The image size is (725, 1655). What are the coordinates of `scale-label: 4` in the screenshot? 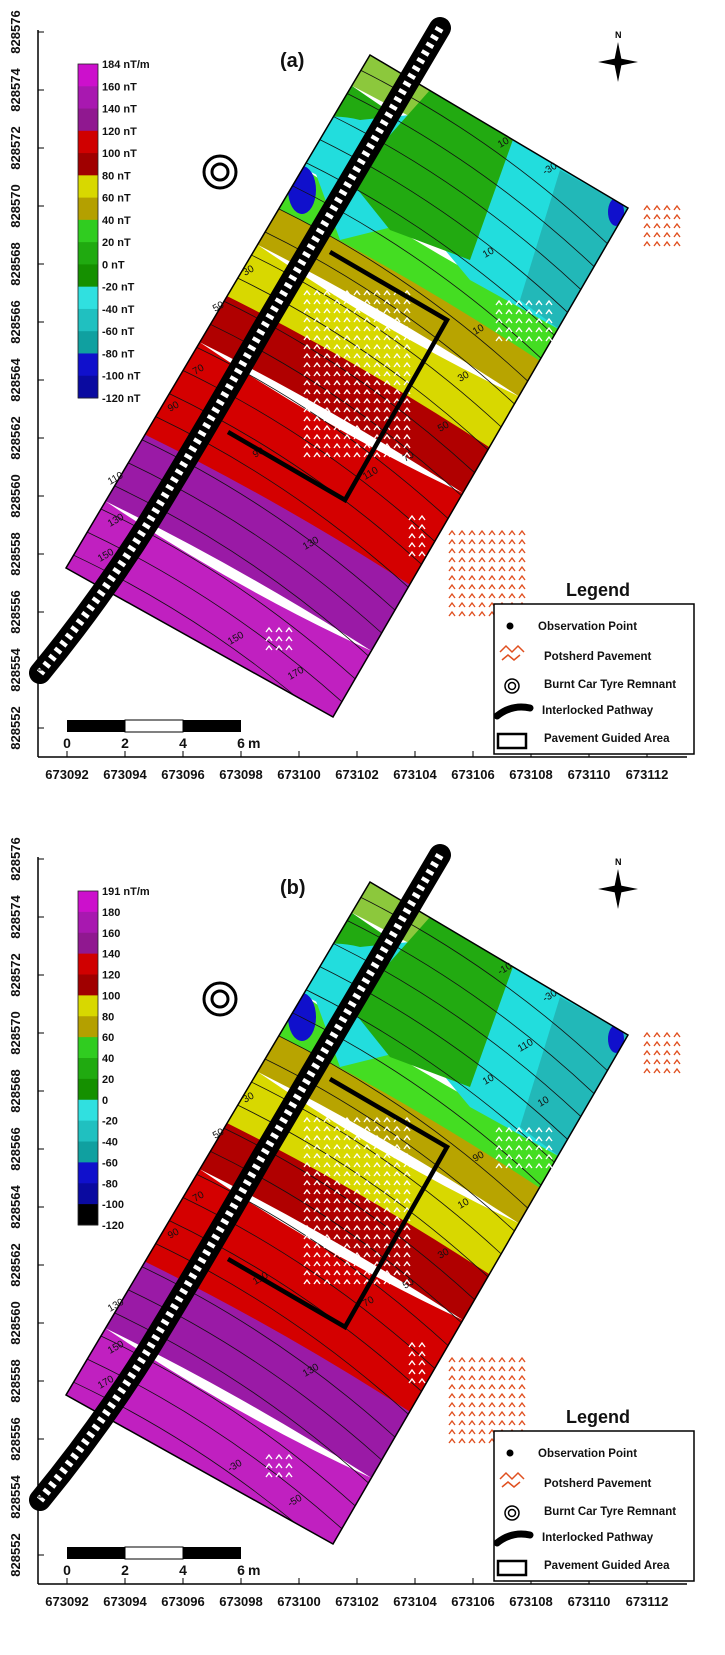 It's located at (183, 743).